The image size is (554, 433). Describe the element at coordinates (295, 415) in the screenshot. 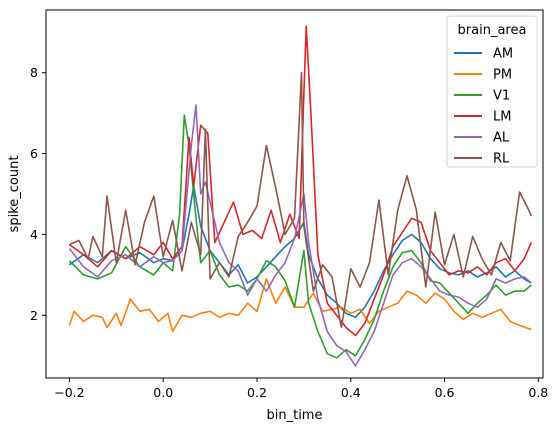

I see `x-axis-label: bin_time` at that location.